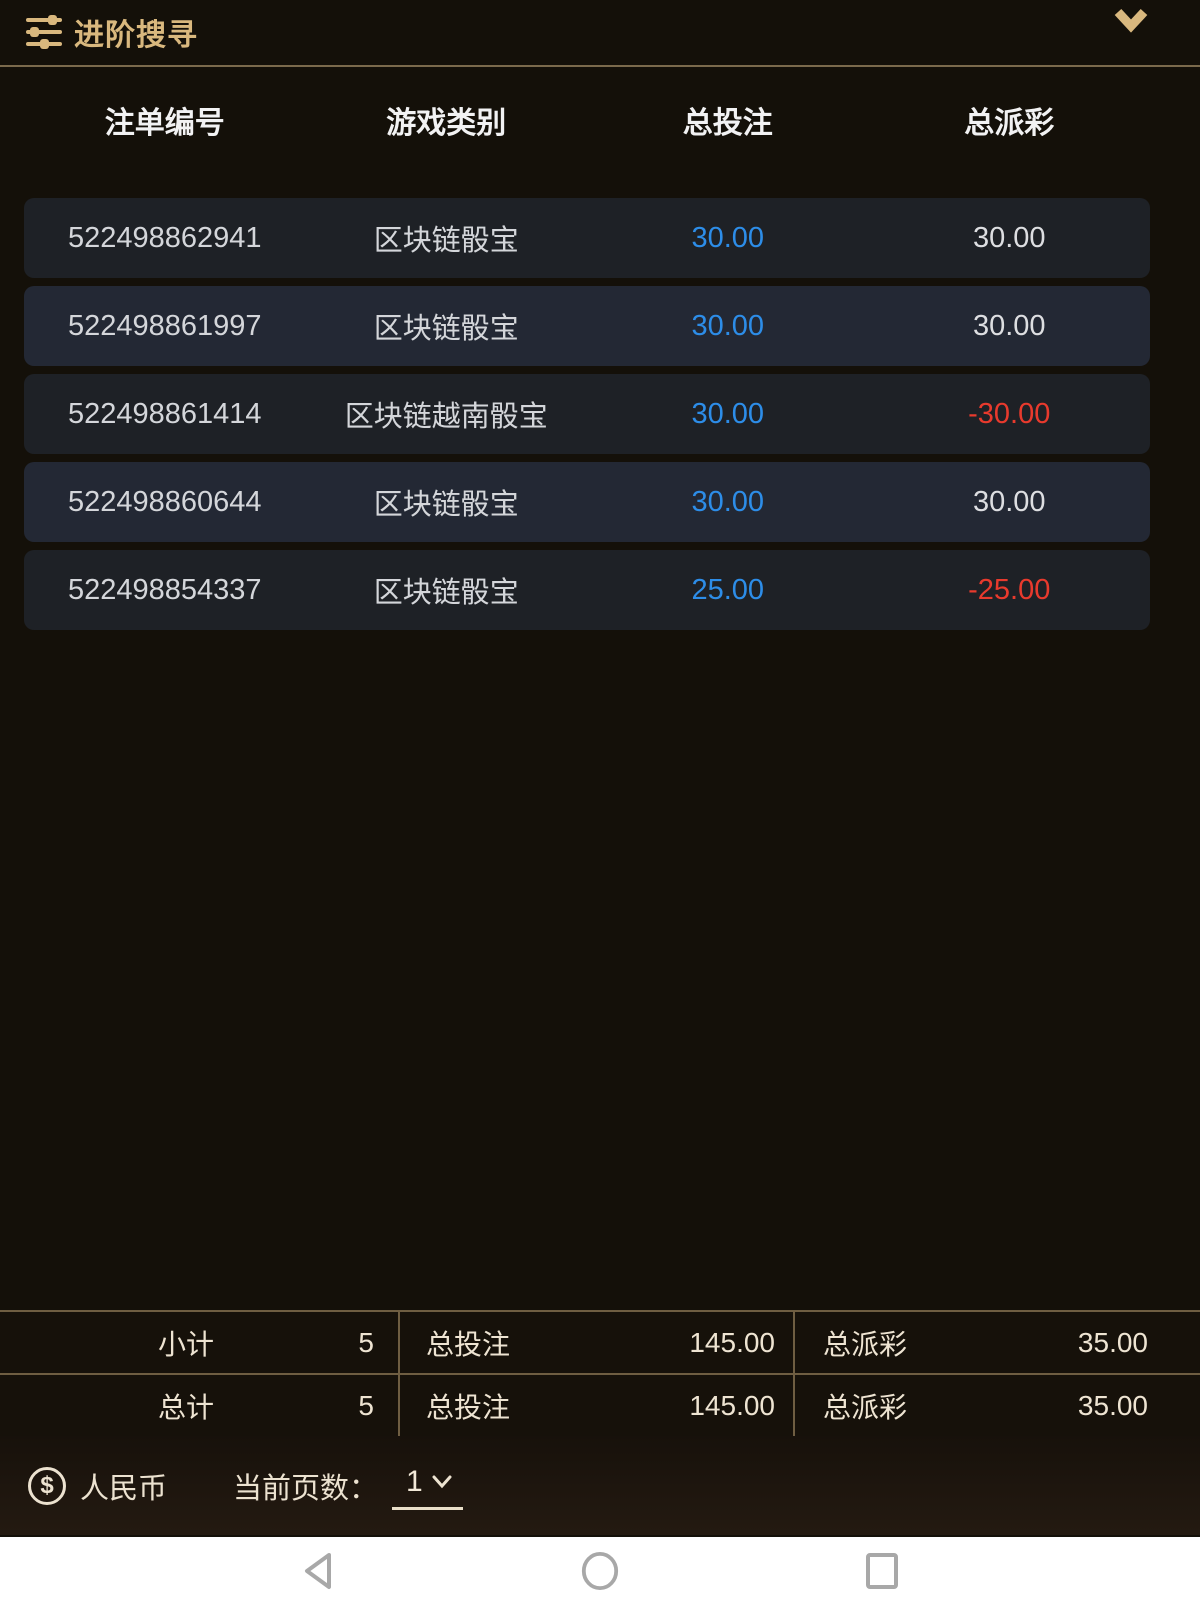 The height and width of the screenshot is (1604, 1200). What do you see at coordinates (1009, 123) in the screenshot?
I see `header-total-payout: 总派彩` at bounding box center [1009, 123].